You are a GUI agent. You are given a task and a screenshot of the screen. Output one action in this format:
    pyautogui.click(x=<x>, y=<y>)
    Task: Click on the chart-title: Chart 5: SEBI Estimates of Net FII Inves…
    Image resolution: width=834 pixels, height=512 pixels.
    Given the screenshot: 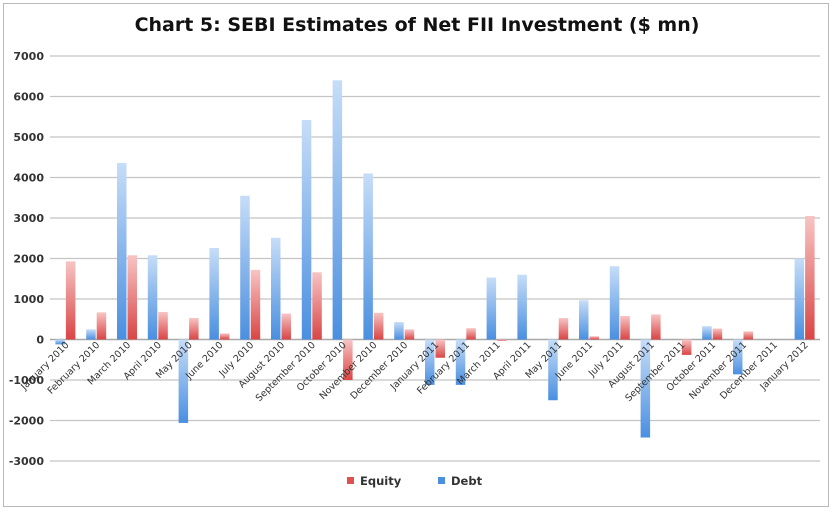 What is the action you would take?
    pyautogui.click(x=417, y=25)
    